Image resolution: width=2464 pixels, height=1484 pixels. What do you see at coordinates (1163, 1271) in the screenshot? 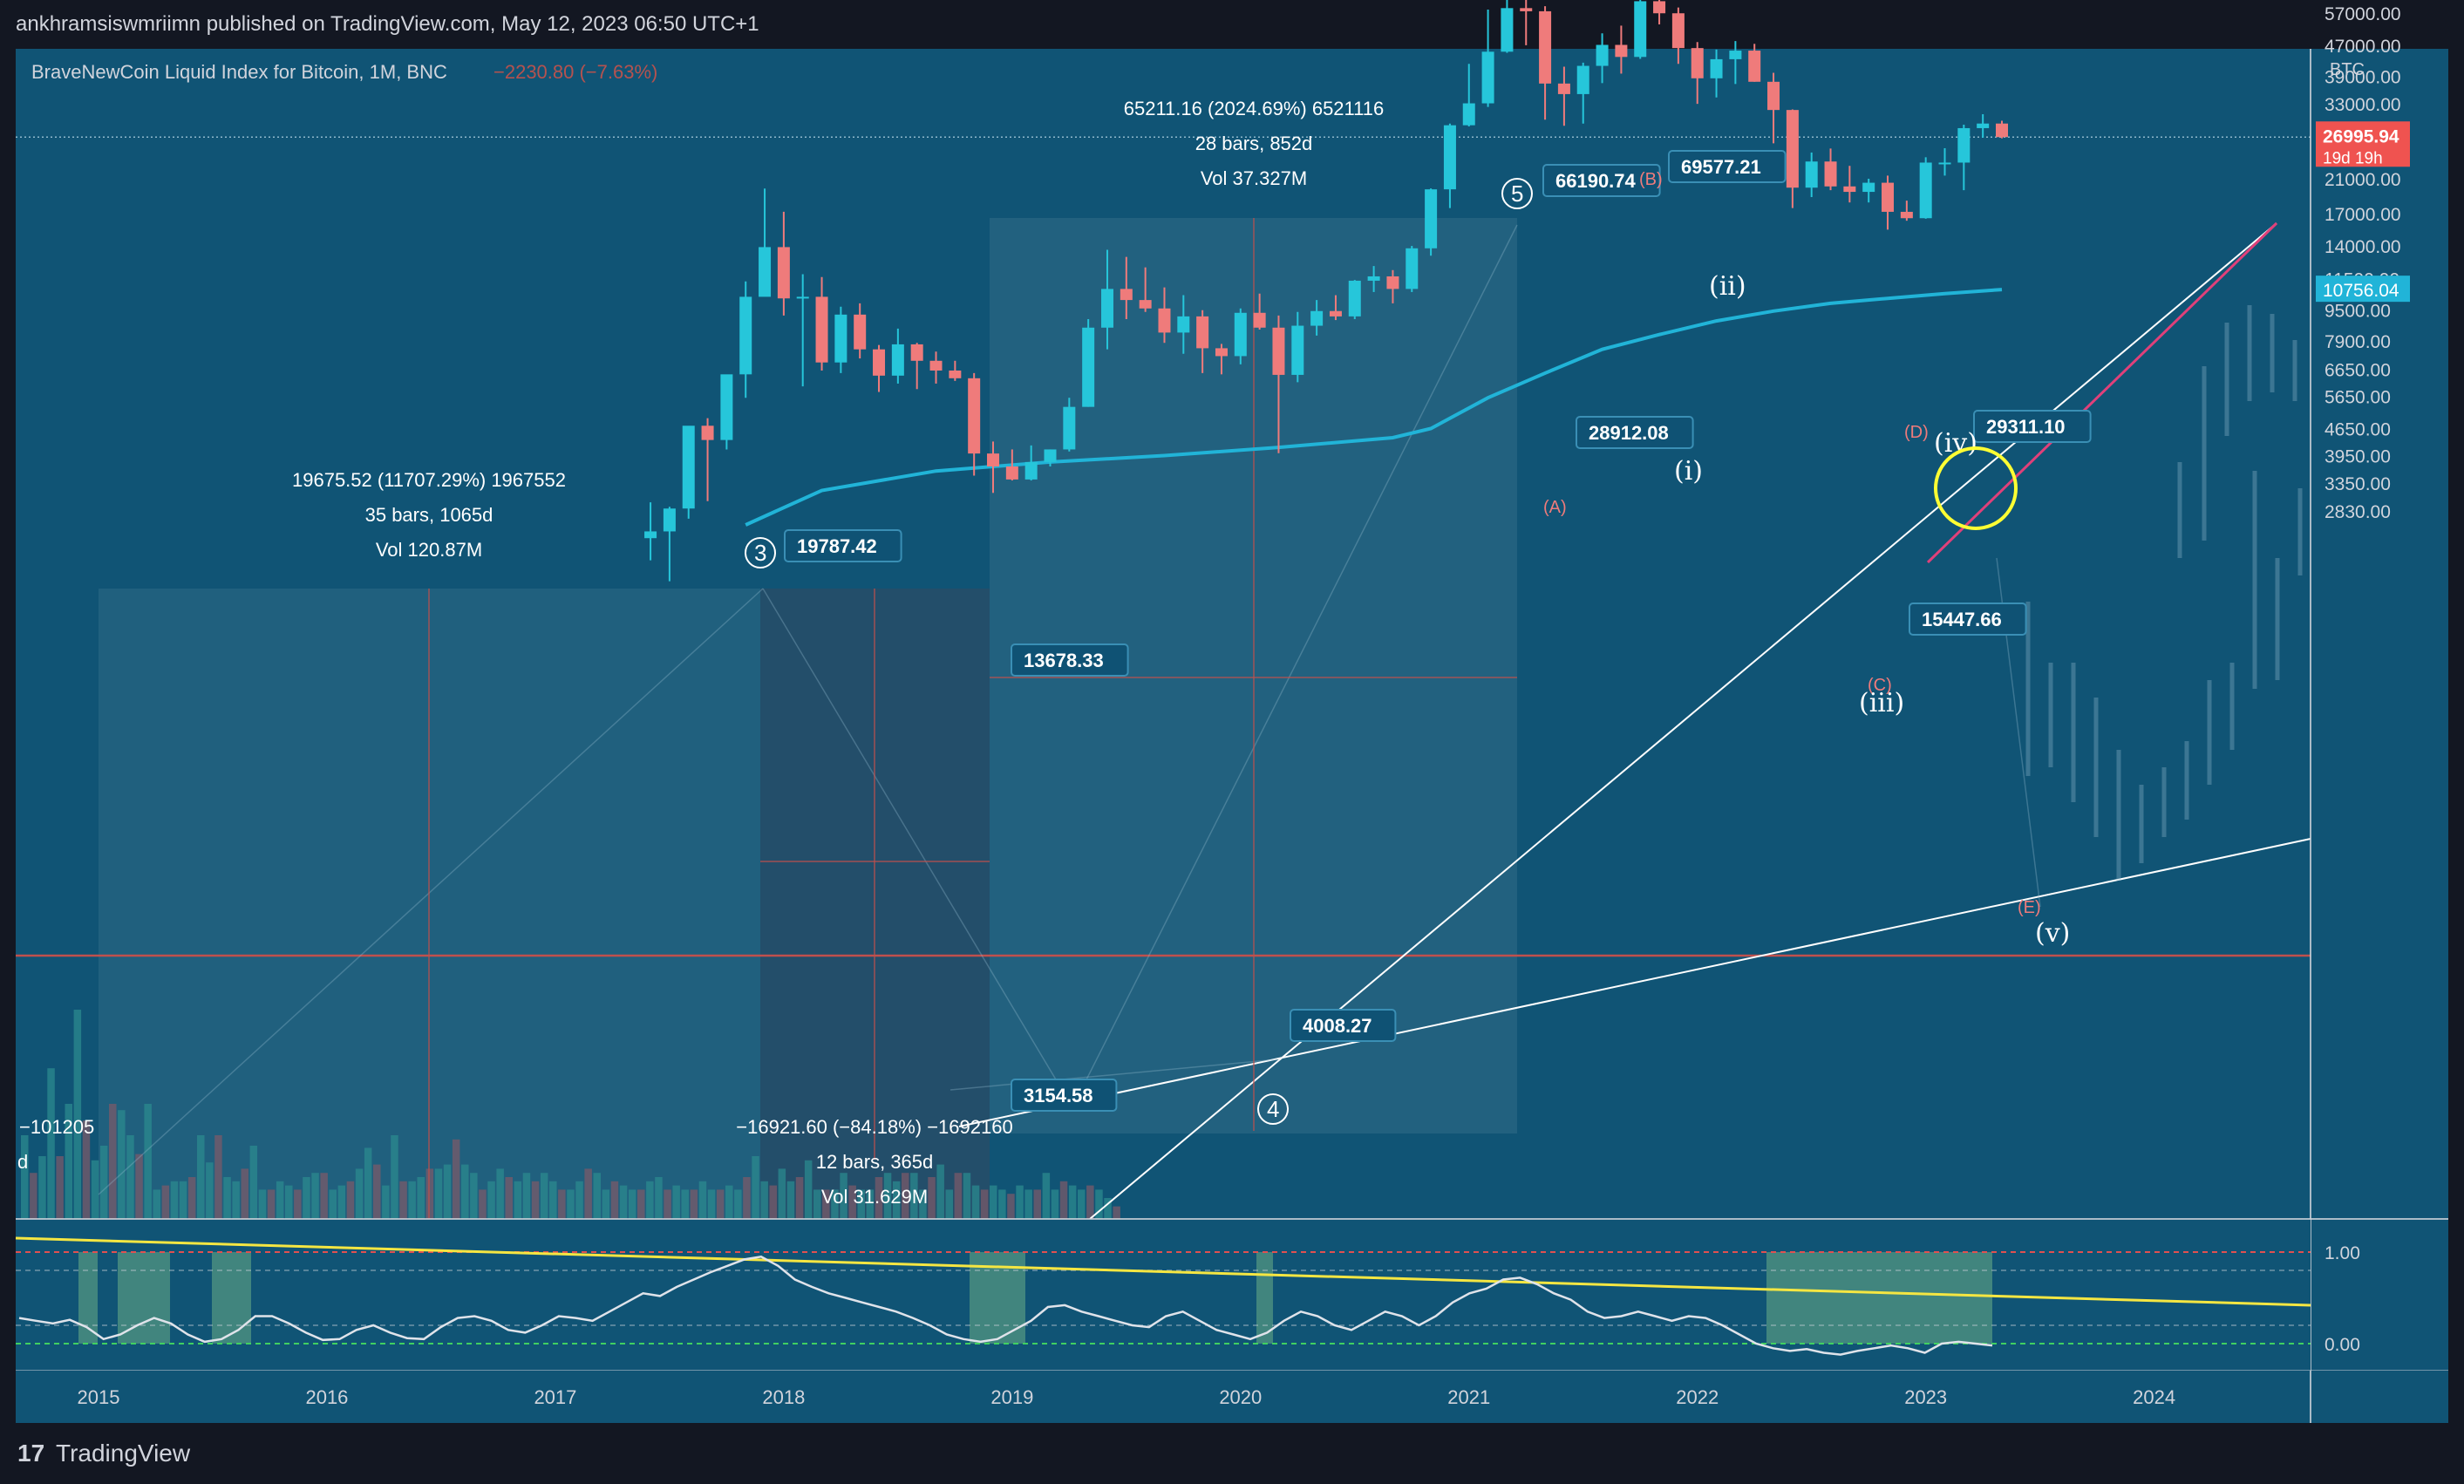
I see `oscillator-trendline` at bounding box center [1163, 1271].